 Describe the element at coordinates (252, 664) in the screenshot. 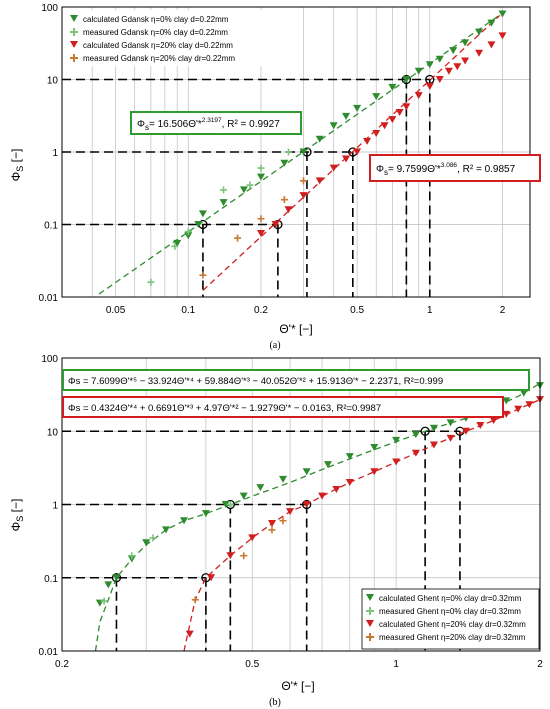

I see `x-tick-label: 0.5` at that location.